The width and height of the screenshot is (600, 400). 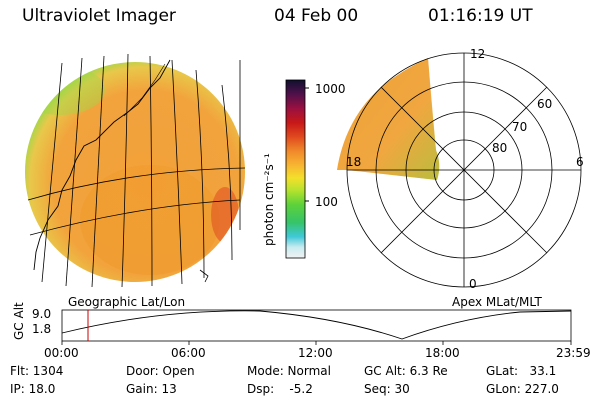 I want to click on colorbar-gradient, so click(x=295, y=169).